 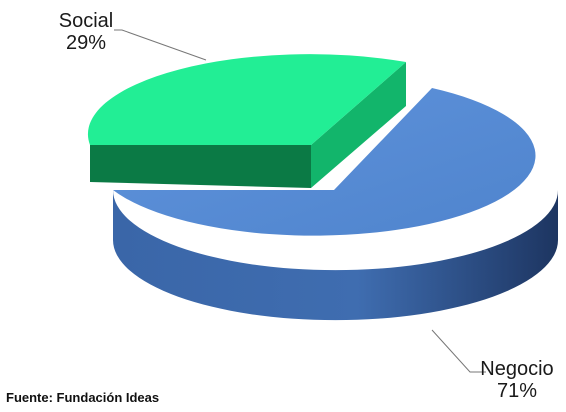 What do you see at coordinates (86, 43) in the screenshot?
I see `label-social-value: 29%` at bounding box center [86, 43].